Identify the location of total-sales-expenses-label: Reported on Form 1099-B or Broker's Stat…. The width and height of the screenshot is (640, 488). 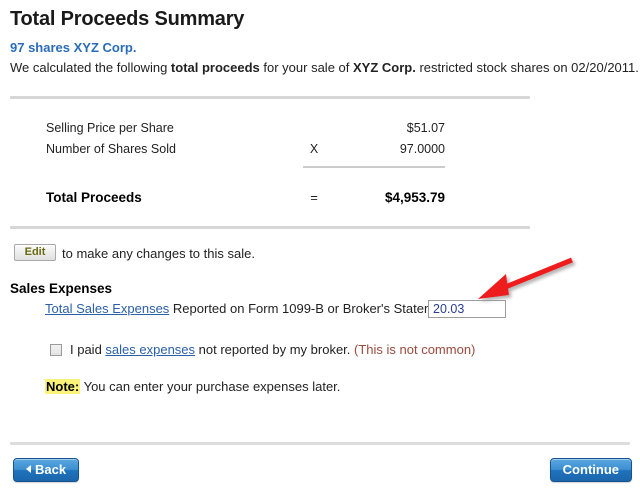
(311, 308).